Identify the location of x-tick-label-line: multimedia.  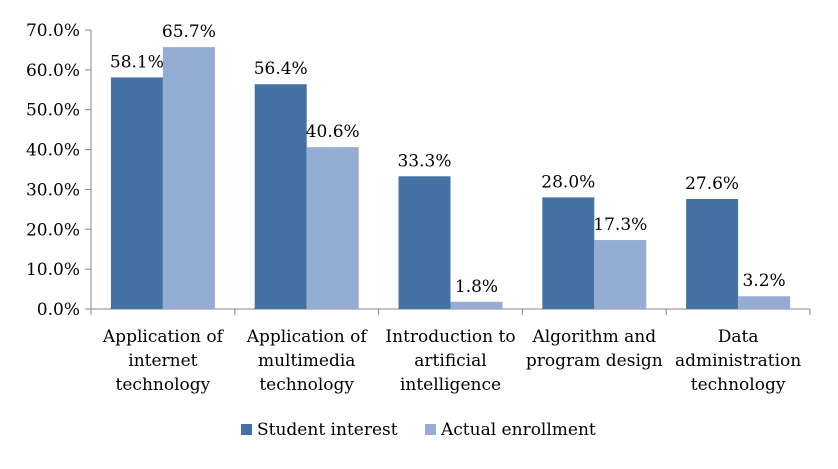
(306, 361).